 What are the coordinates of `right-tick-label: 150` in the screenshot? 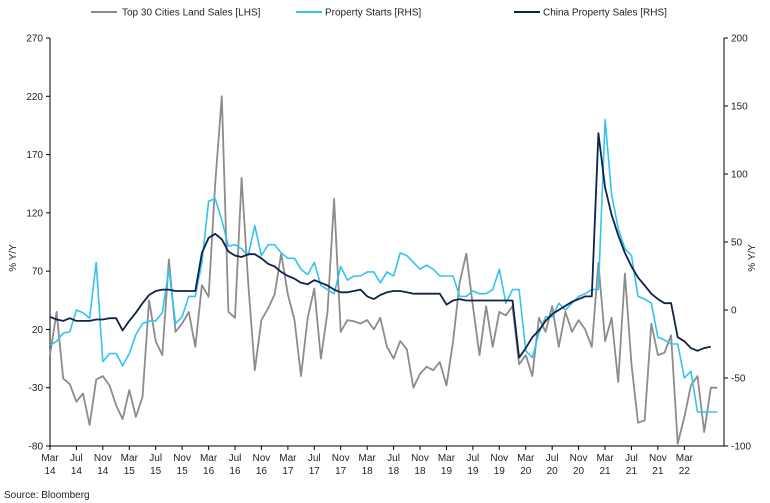 It's located at (739, 107).